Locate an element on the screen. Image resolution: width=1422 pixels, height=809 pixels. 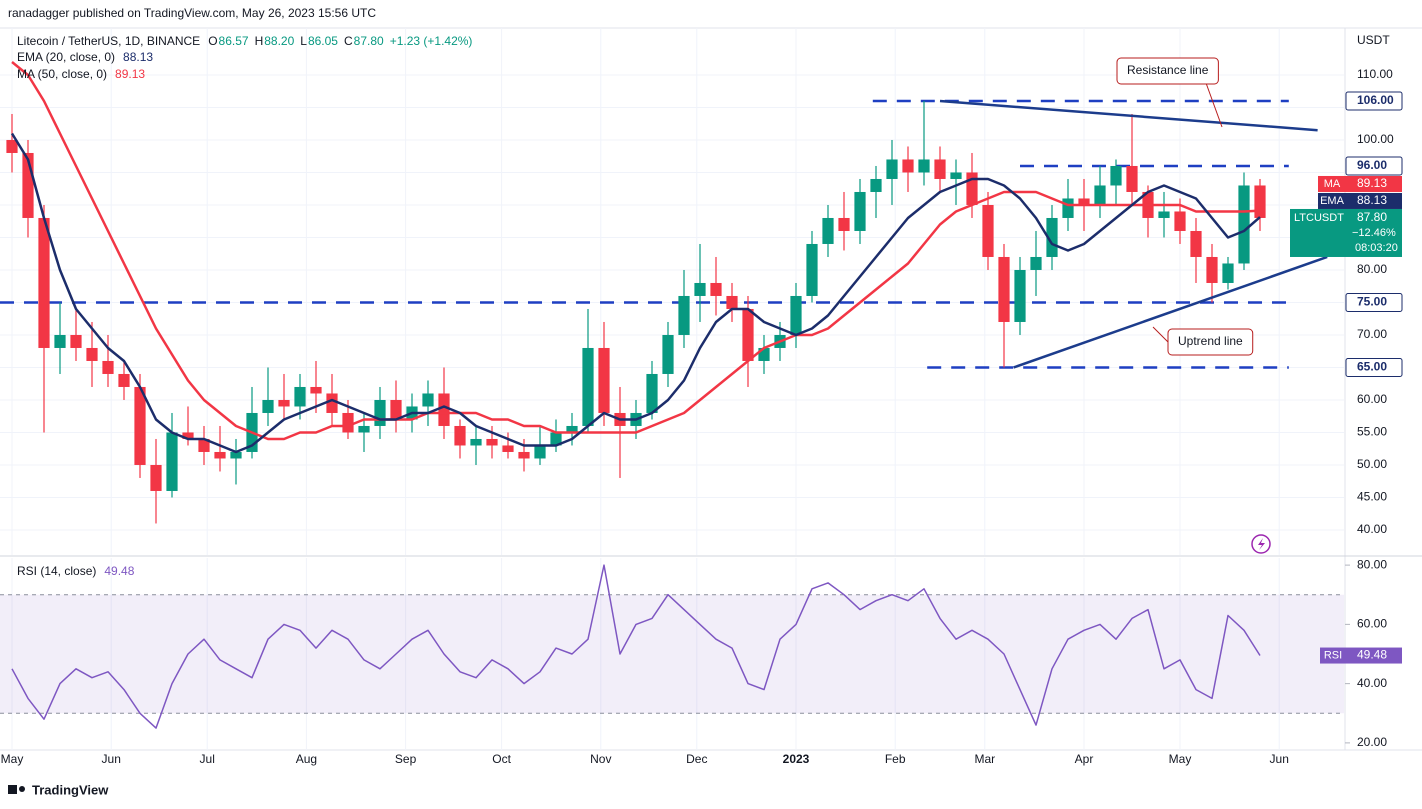
countdown: 08:03:20 is located at coordinates (1376, 248).